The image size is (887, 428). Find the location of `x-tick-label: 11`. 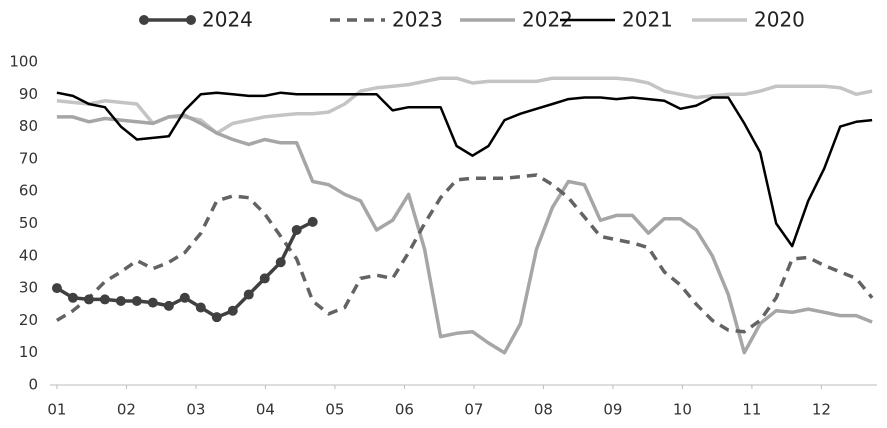

x-tick-label: 11 is located at coordinates (751, 410).